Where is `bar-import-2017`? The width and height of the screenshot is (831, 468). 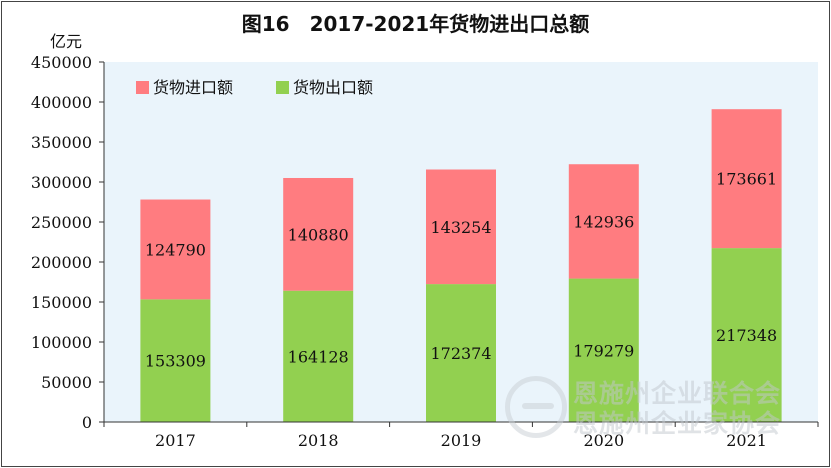 bar-import-2017 is located at coordinates (175, 249).